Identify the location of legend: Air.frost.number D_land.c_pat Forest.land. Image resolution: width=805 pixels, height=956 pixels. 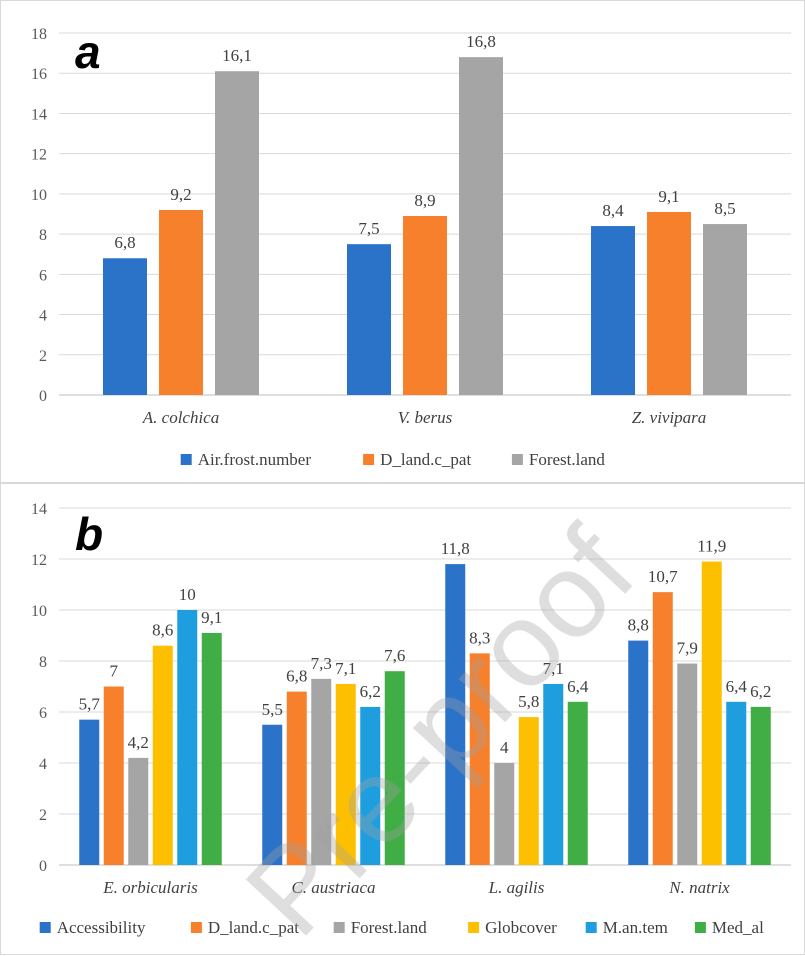
(393, 459).